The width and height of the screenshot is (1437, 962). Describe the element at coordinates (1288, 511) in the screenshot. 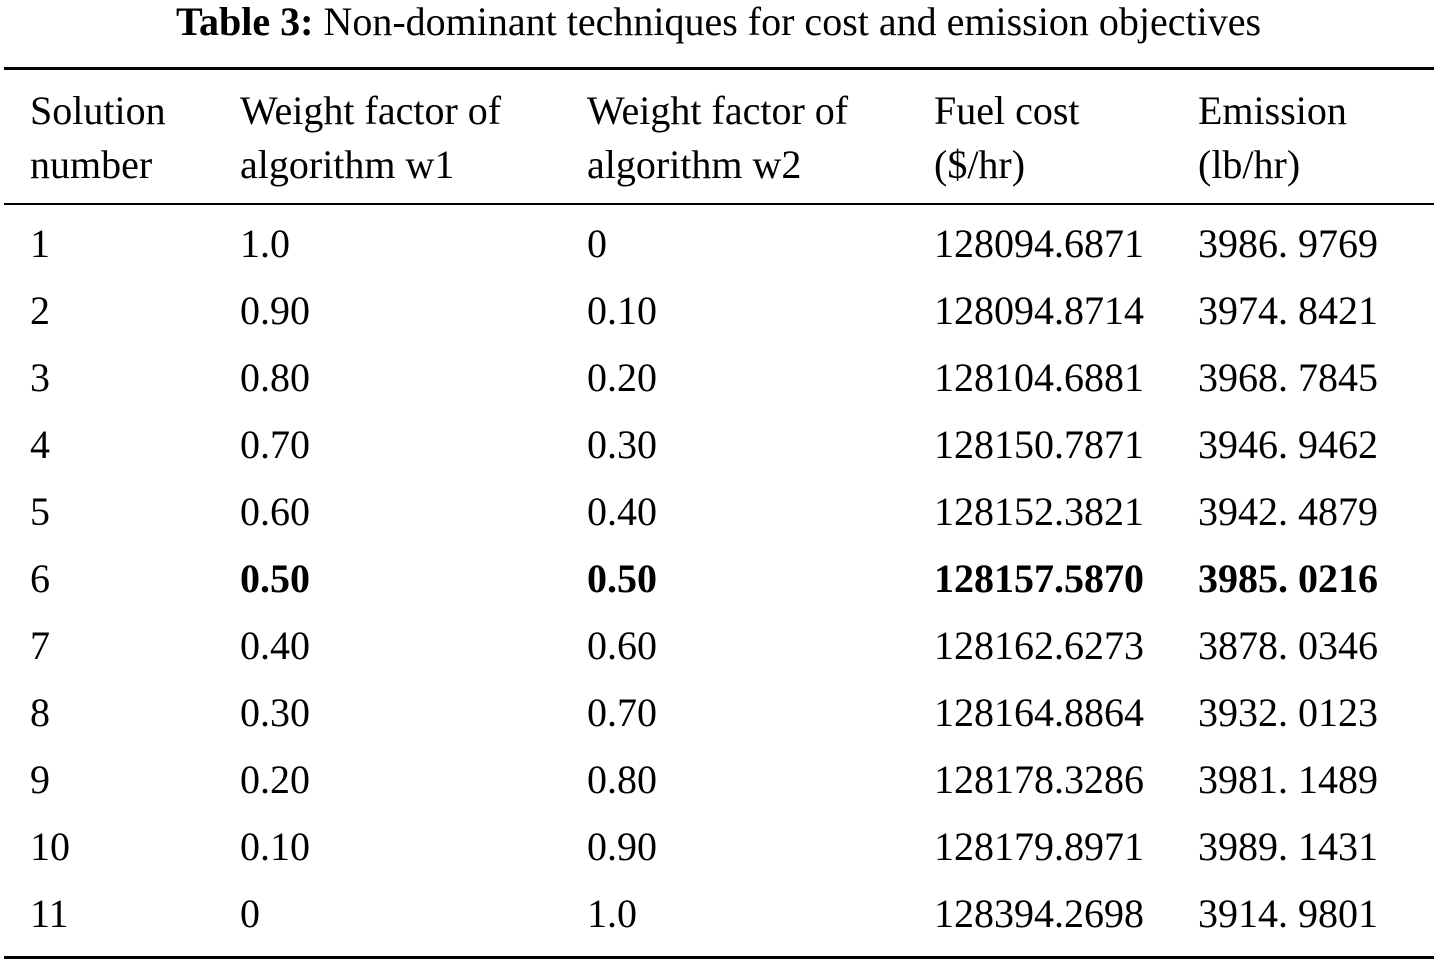

I see `emission-cell: 3942. 4879` at that location.